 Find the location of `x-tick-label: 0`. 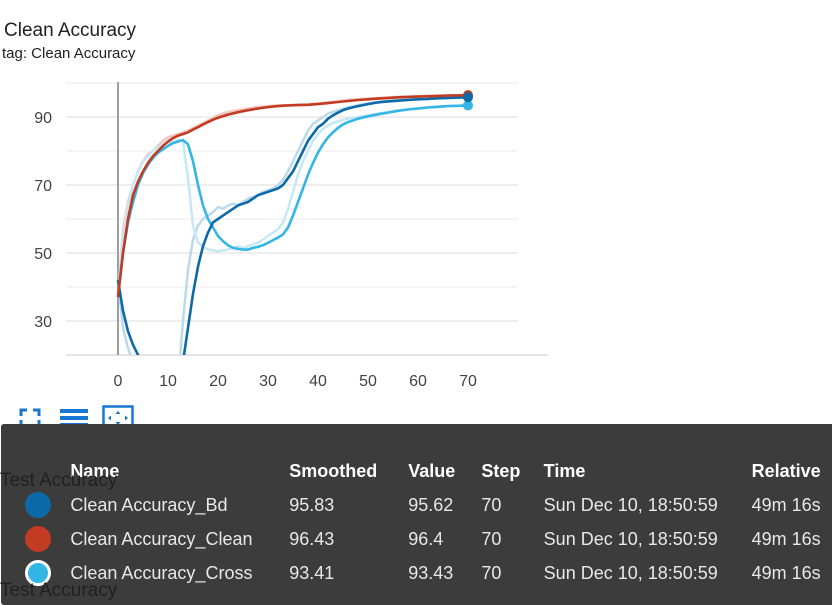

x-tick-label: 0 is located at coordinates (118, 381).